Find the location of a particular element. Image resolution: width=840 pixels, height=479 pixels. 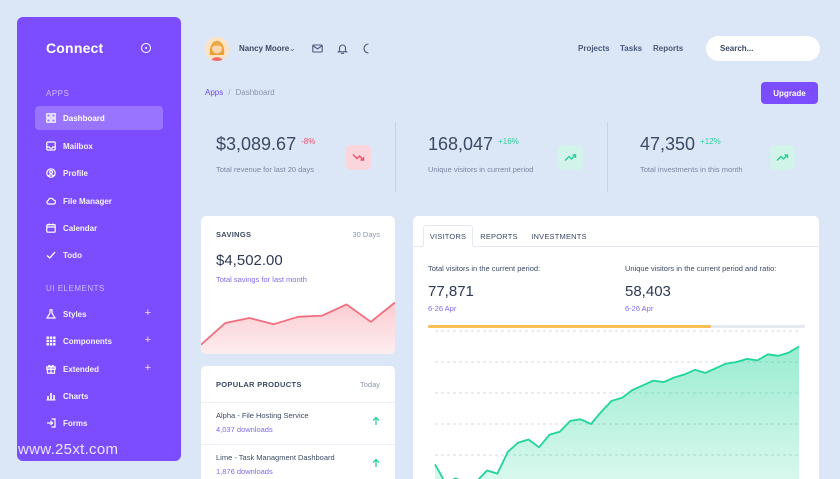

sidebar-item-calendar: Calendar is located at coordinates (99, 228).